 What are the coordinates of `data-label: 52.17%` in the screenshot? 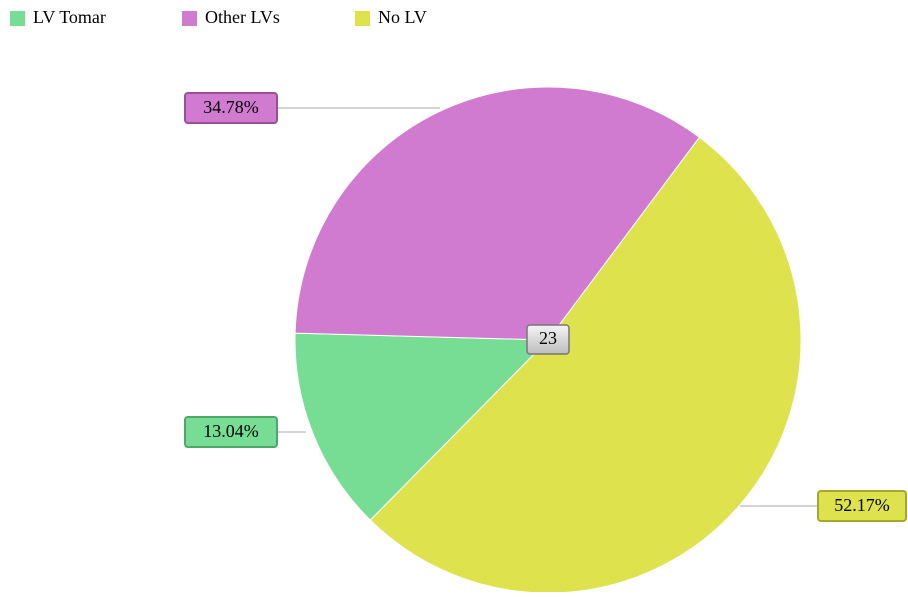 It's located at (862, 505).